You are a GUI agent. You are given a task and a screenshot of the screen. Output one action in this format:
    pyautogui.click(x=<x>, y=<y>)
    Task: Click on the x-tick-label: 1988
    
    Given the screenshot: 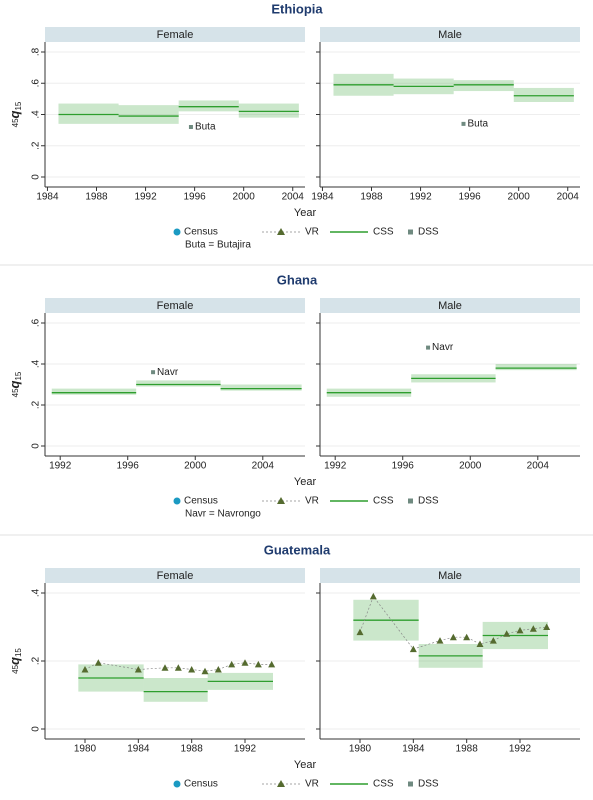 What is the action you would take?
    pyautogui.click(x=467, y=749)
    